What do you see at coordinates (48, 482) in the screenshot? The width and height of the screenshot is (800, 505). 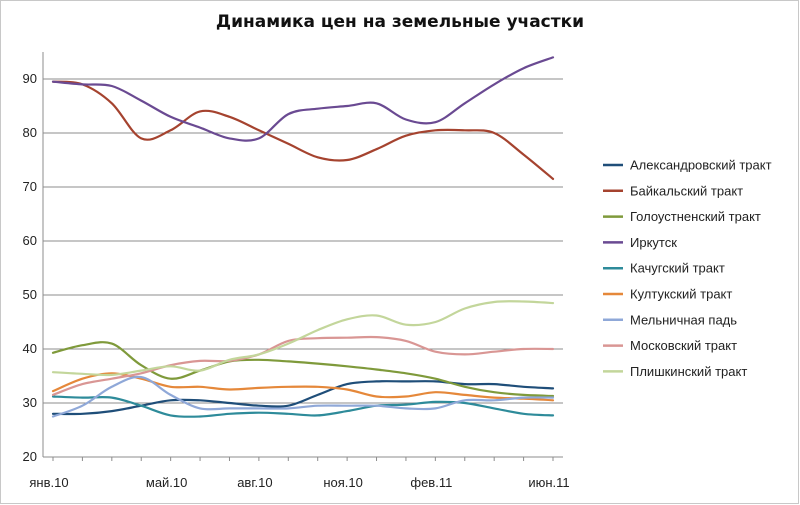 I see `x-tick-label-0: янв.10` at bounding box center [48, 482].